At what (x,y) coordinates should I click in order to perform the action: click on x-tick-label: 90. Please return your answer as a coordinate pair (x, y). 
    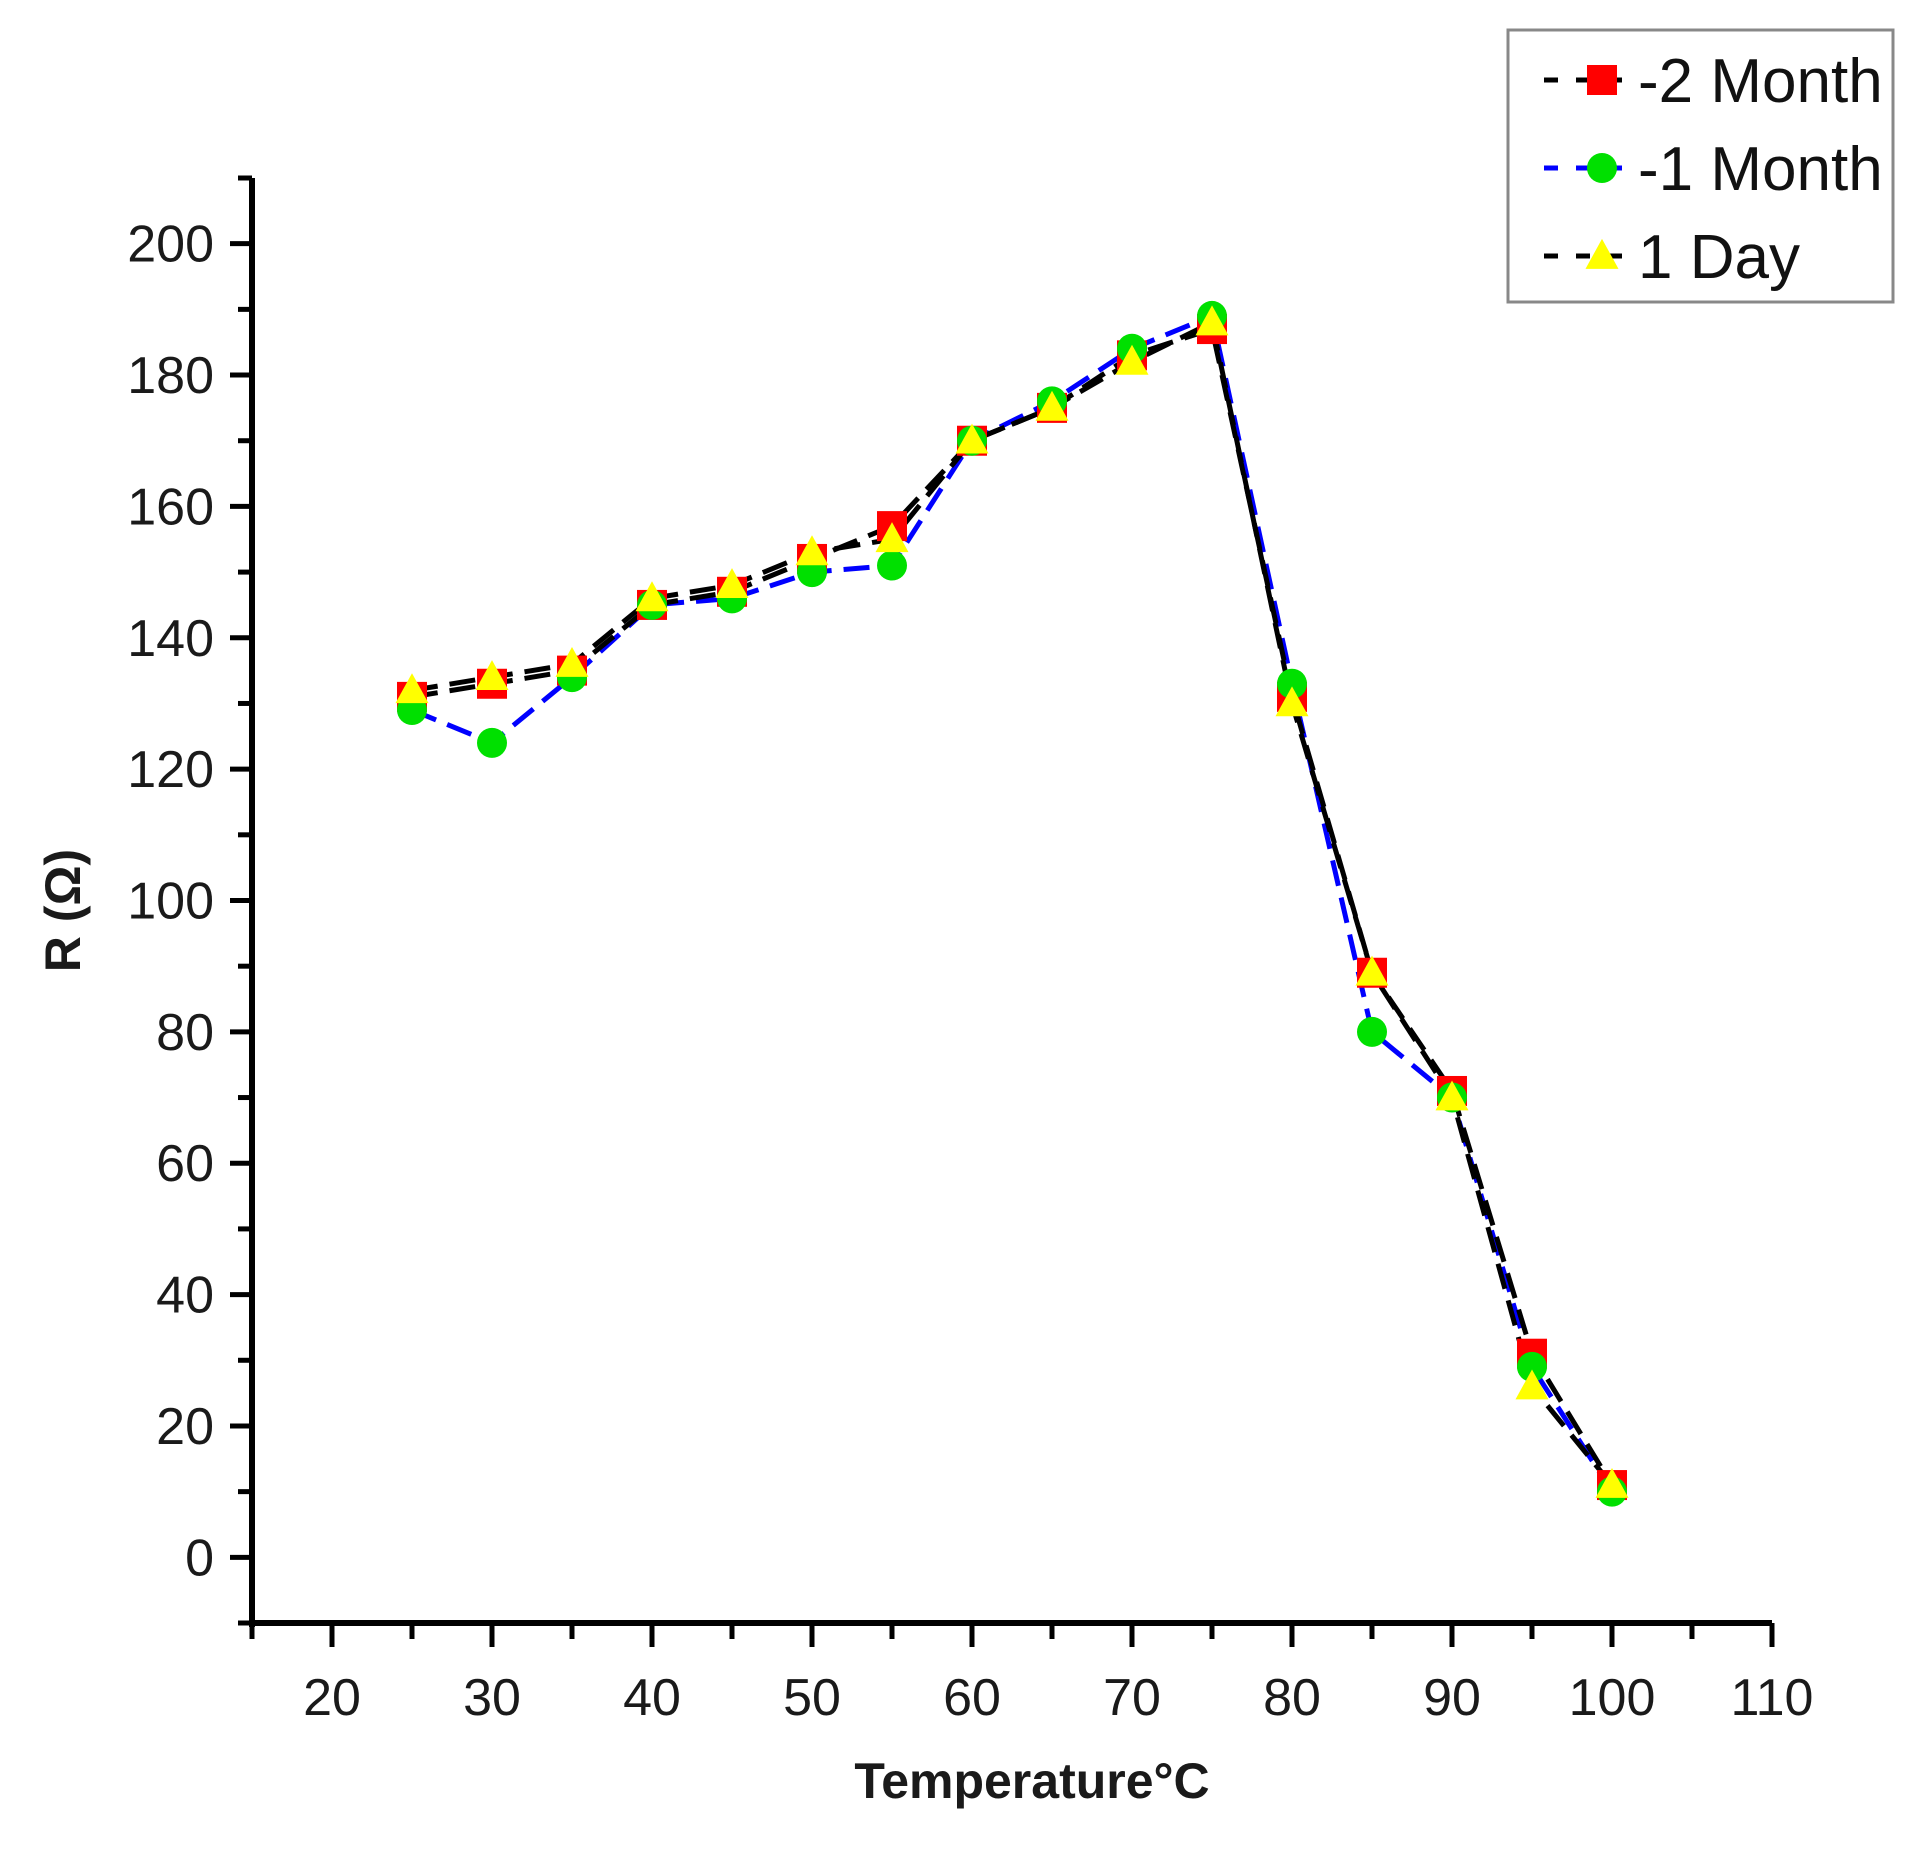
    Looking at the image, I should click on (1452, 1698).